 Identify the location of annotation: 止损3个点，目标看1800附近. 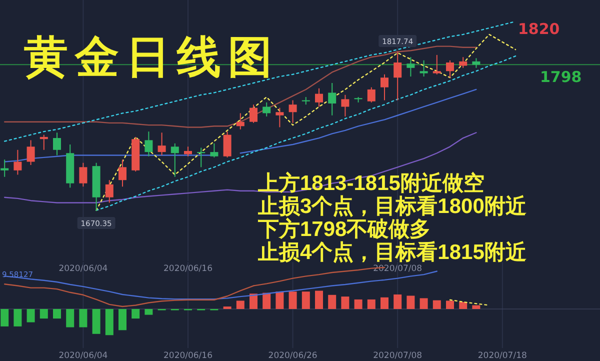
(391, 206).